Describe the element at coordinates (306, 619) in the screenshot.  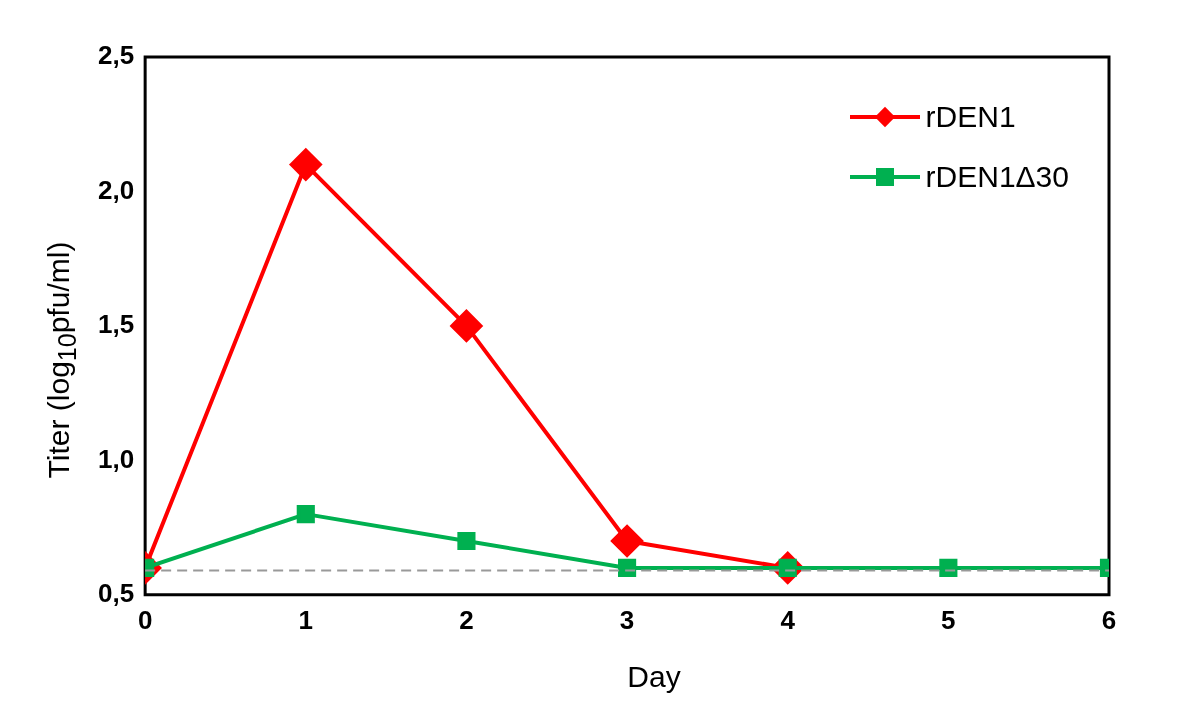
I see `x-tick-label: 1` at that location.